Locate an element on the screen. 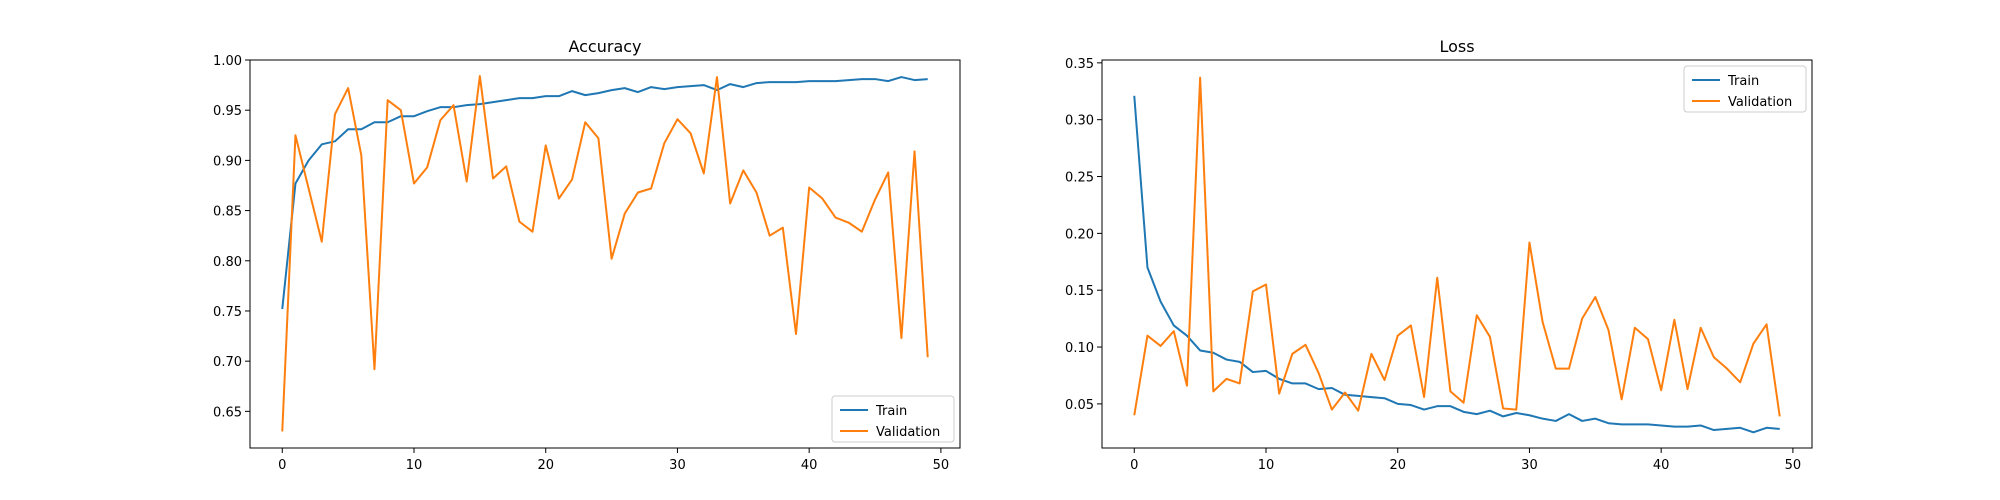 This screenshot has width=2000, height=500. accuracy-y-tick-label: 0.85 is located at coordinates (227, 212).